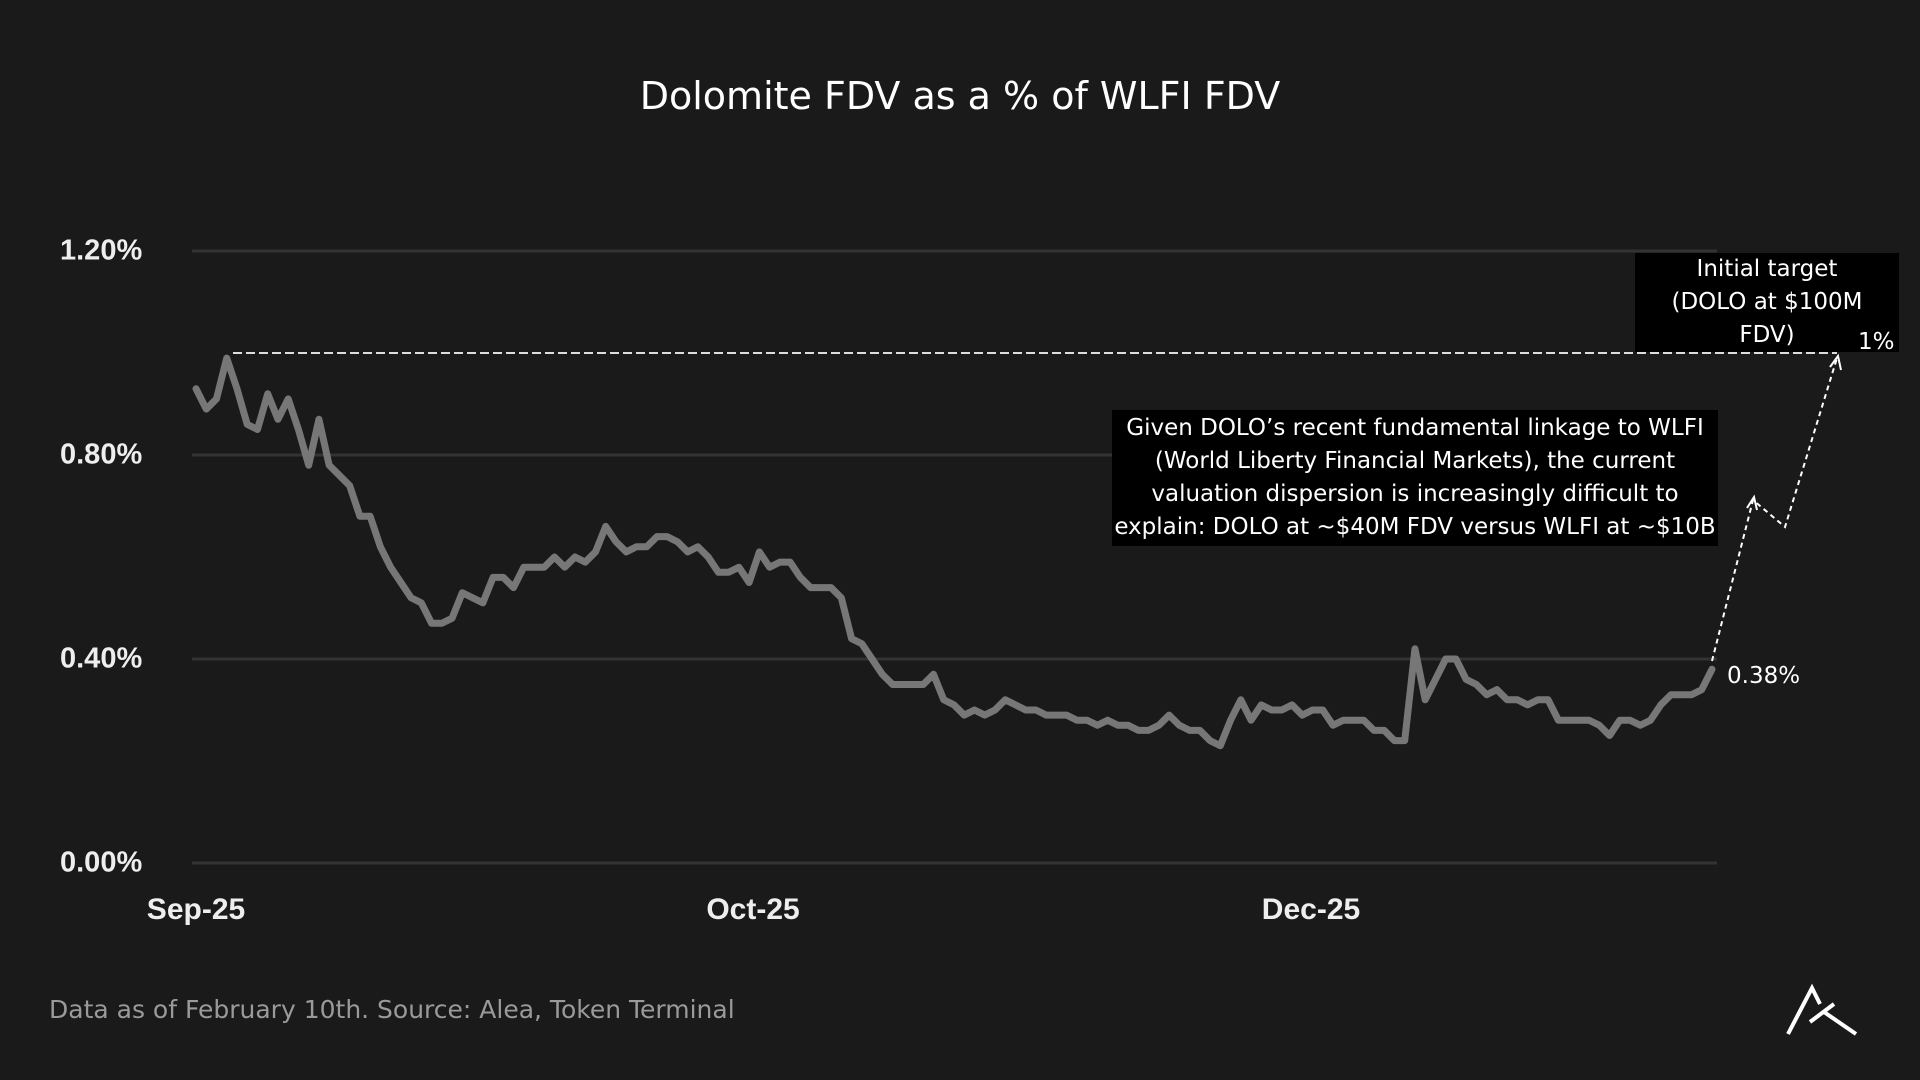  I want to click on y-tick-label: 0.00%, so click(101, 862).